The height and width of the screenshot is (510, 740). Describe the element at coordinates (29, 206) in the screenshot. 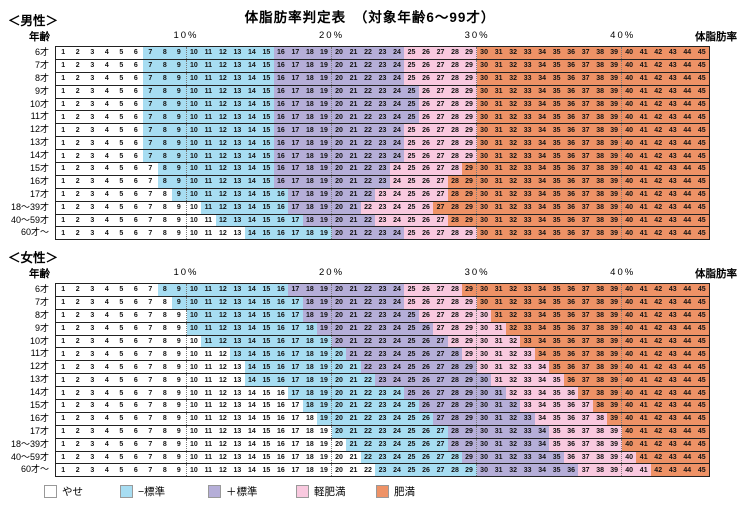

I see `age-label: 18～39才` at that location.